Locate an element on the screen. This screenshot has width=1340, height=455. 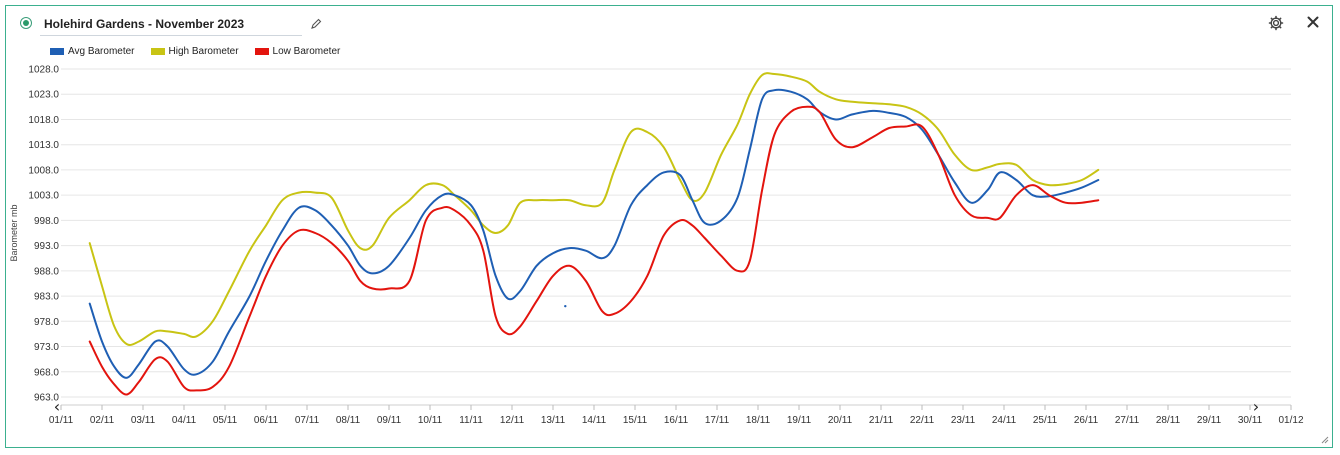
scroll-right-icon: › is located at coordinates (1256, 406).